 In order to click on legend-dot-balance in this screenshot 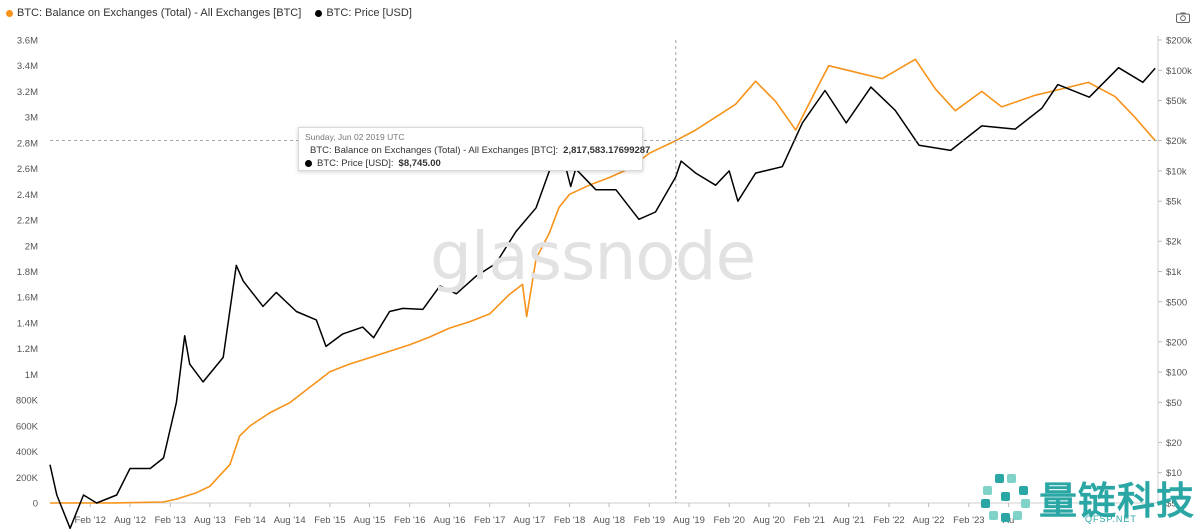, I will do `click(9, 13)`.